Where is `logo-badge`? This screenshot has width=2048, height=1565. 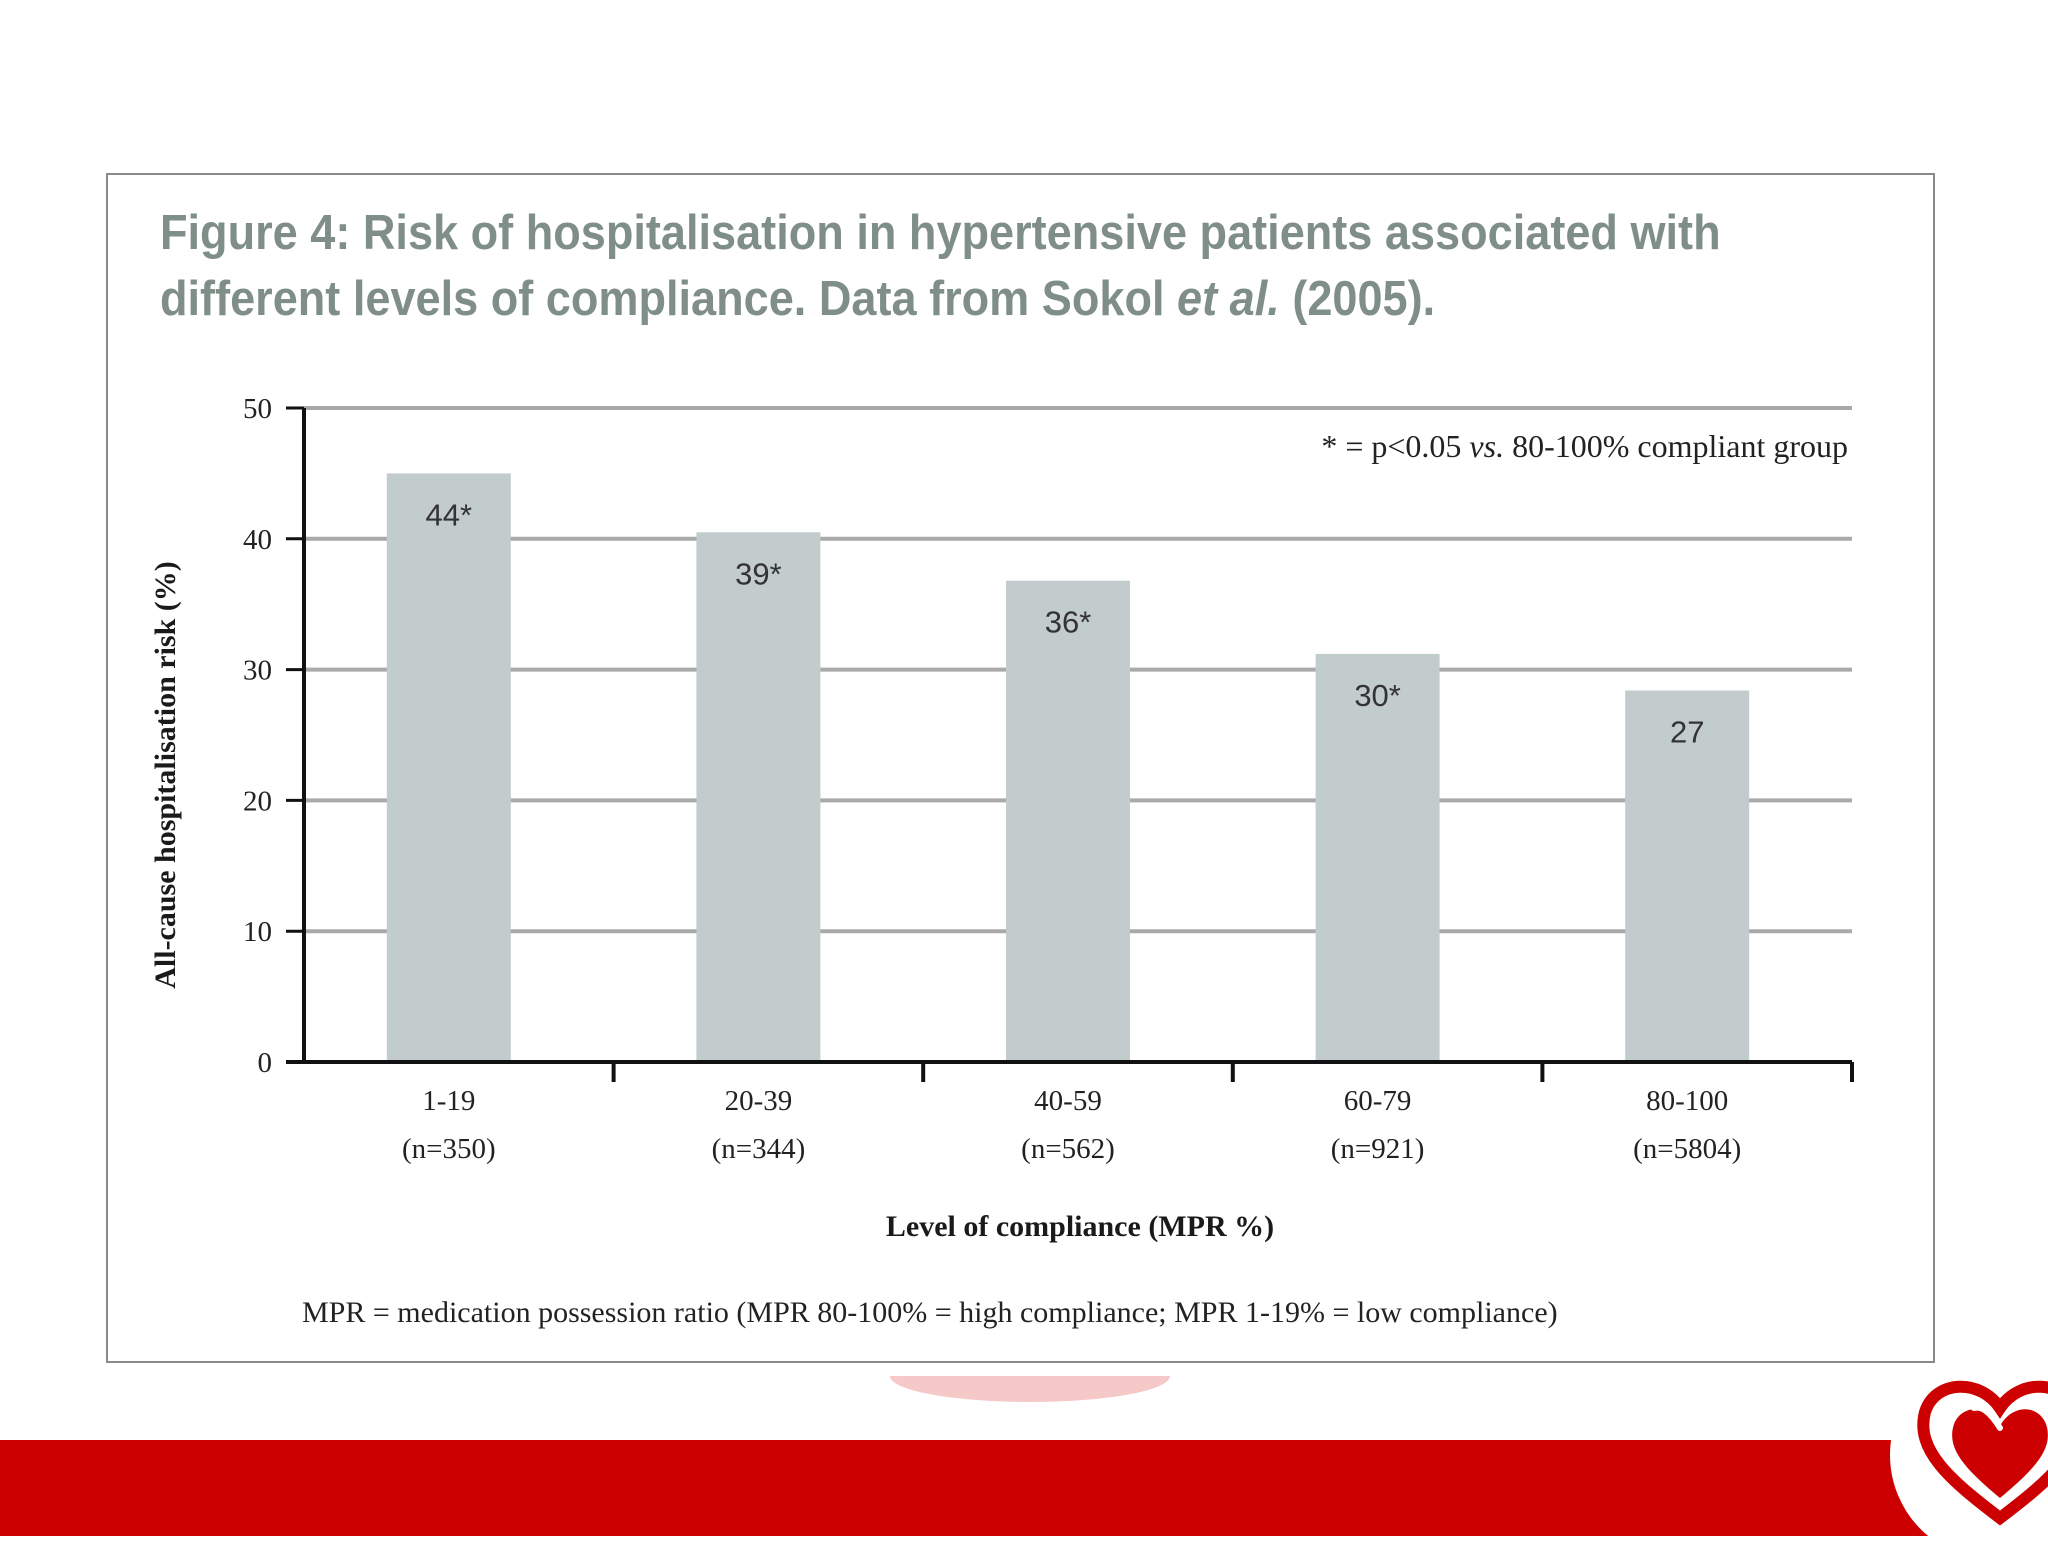
logo-badge is located at coordinates (1969, 1455).